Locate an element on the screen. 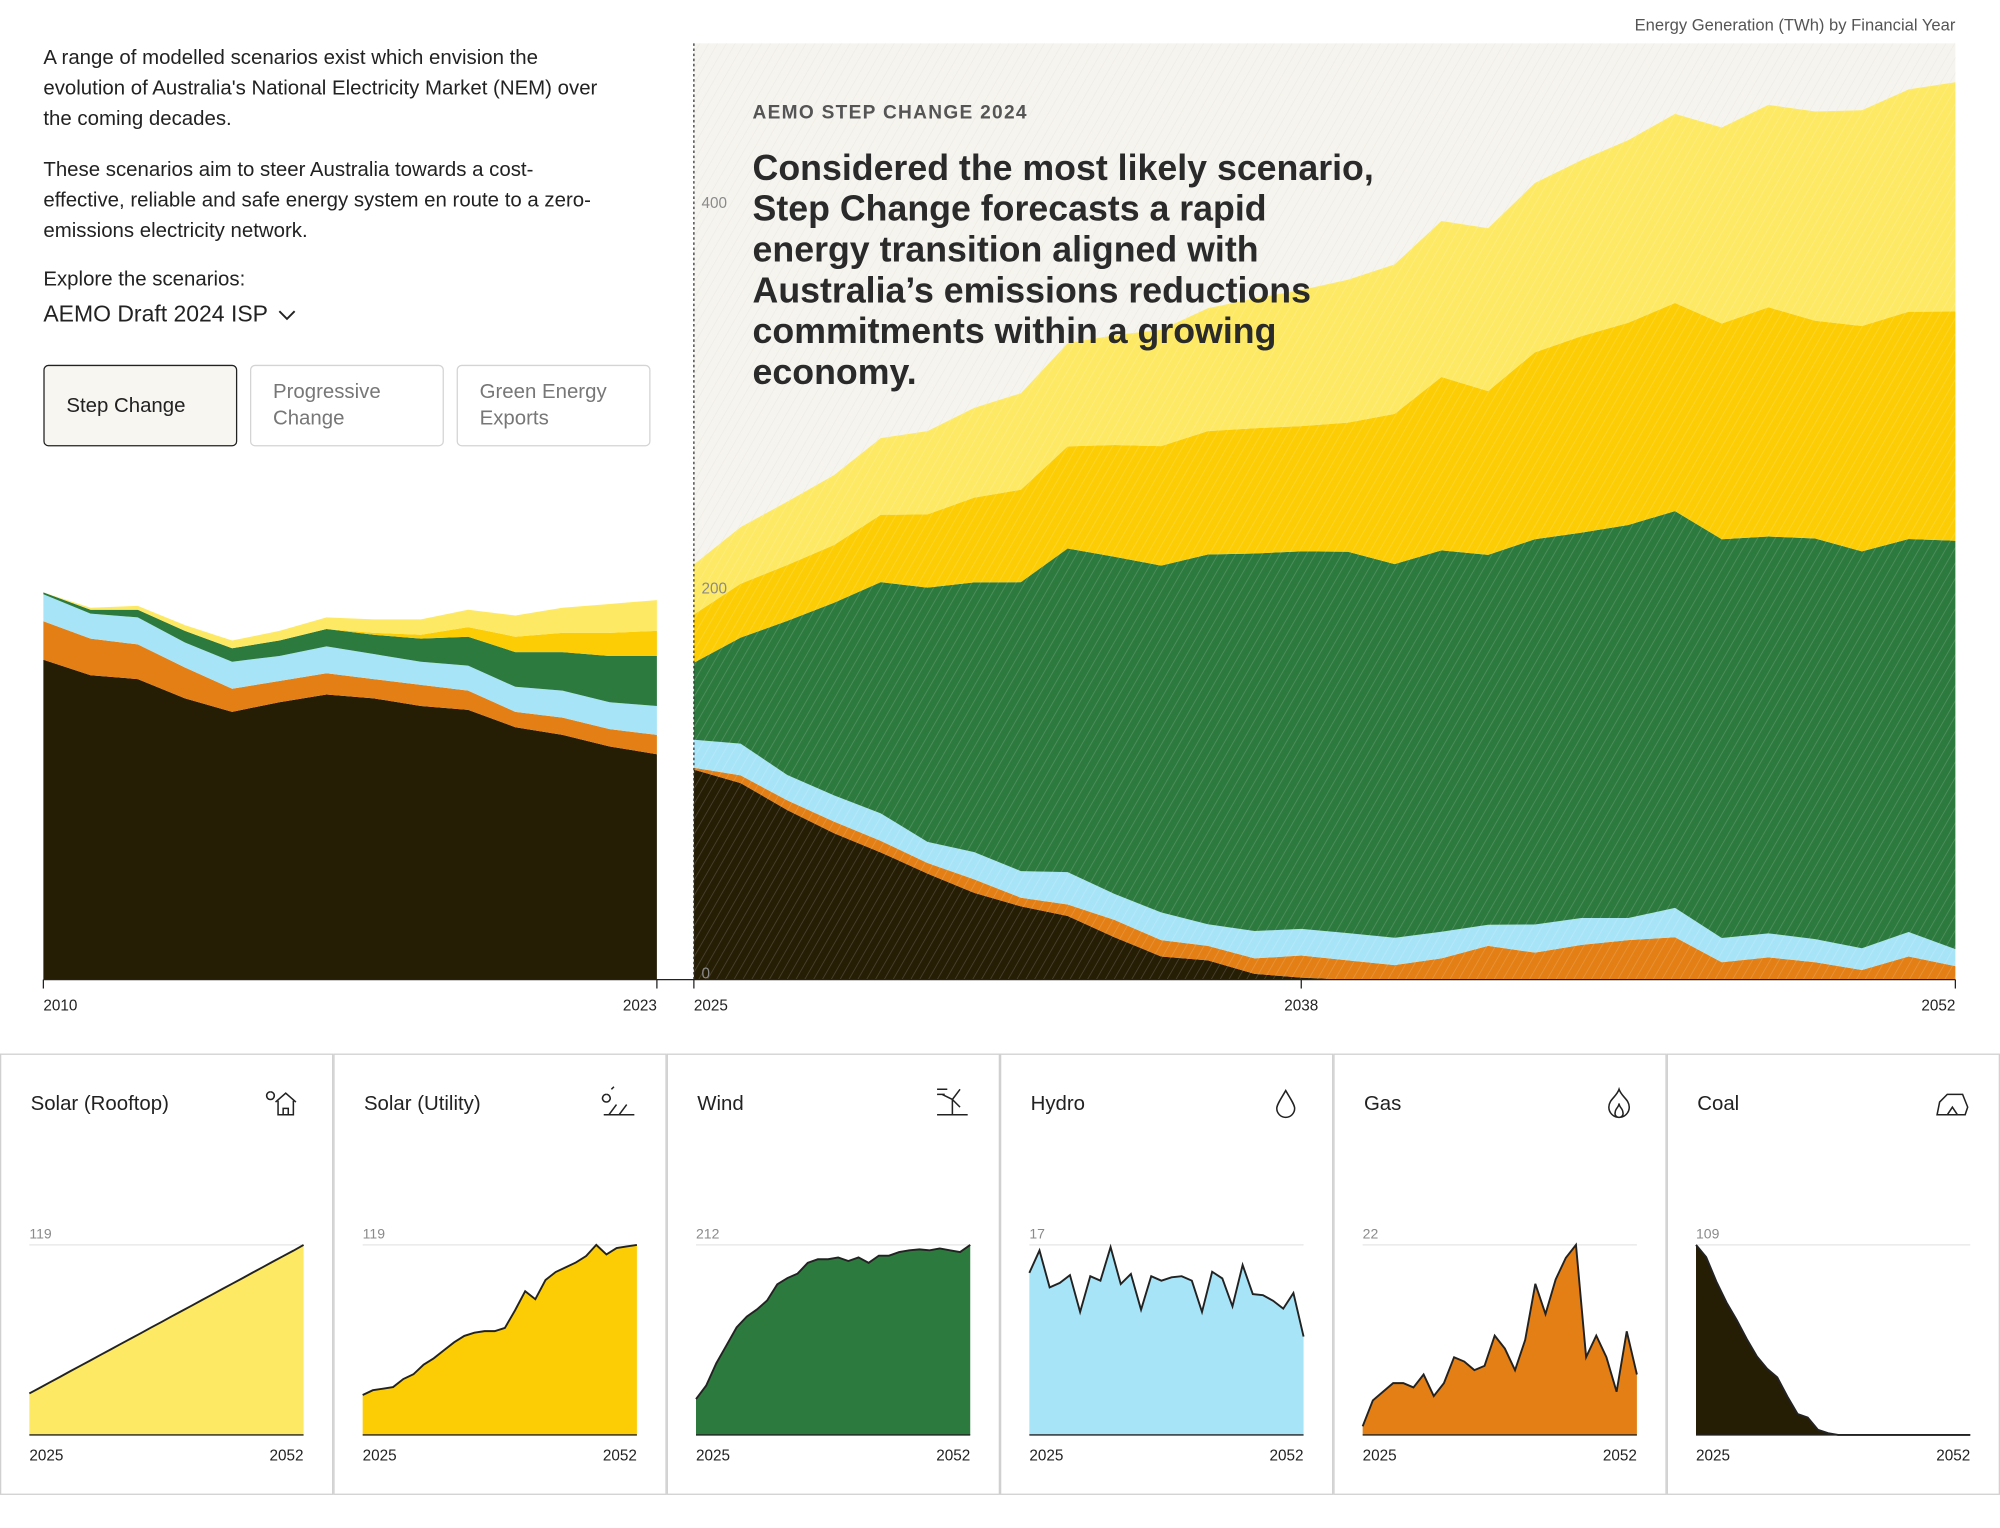 This screenshot has height=1528, width=2000. x-tick-label: 2010 is located at coordinates (60, 1005).